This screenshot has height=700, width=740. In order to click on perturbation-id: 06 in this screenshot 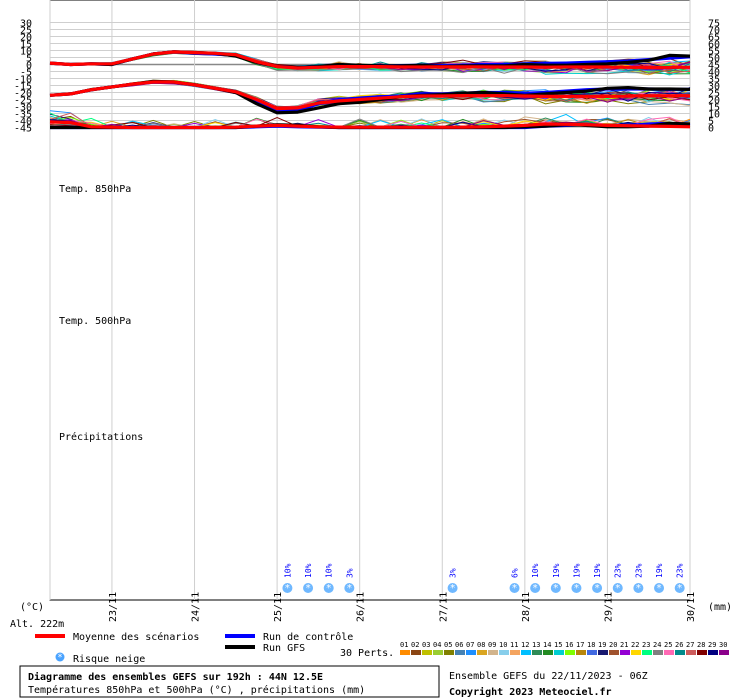, I will do `click(459, 645)`.